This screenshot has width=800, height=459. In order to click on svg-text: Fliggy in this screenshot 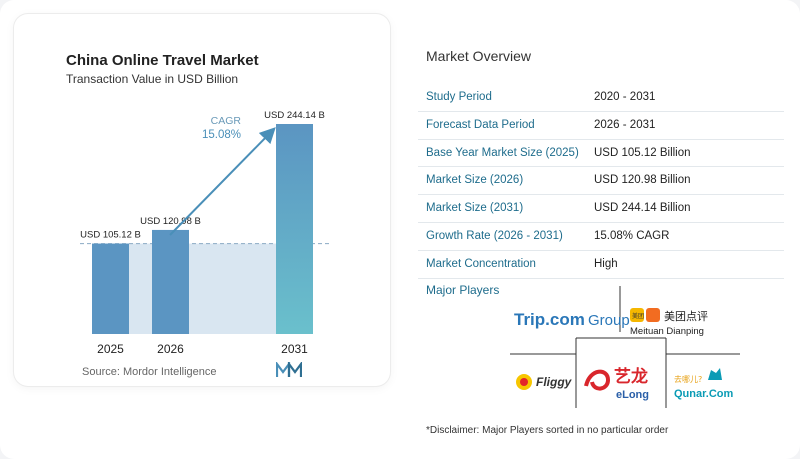, I will do `click(554, 382)`.